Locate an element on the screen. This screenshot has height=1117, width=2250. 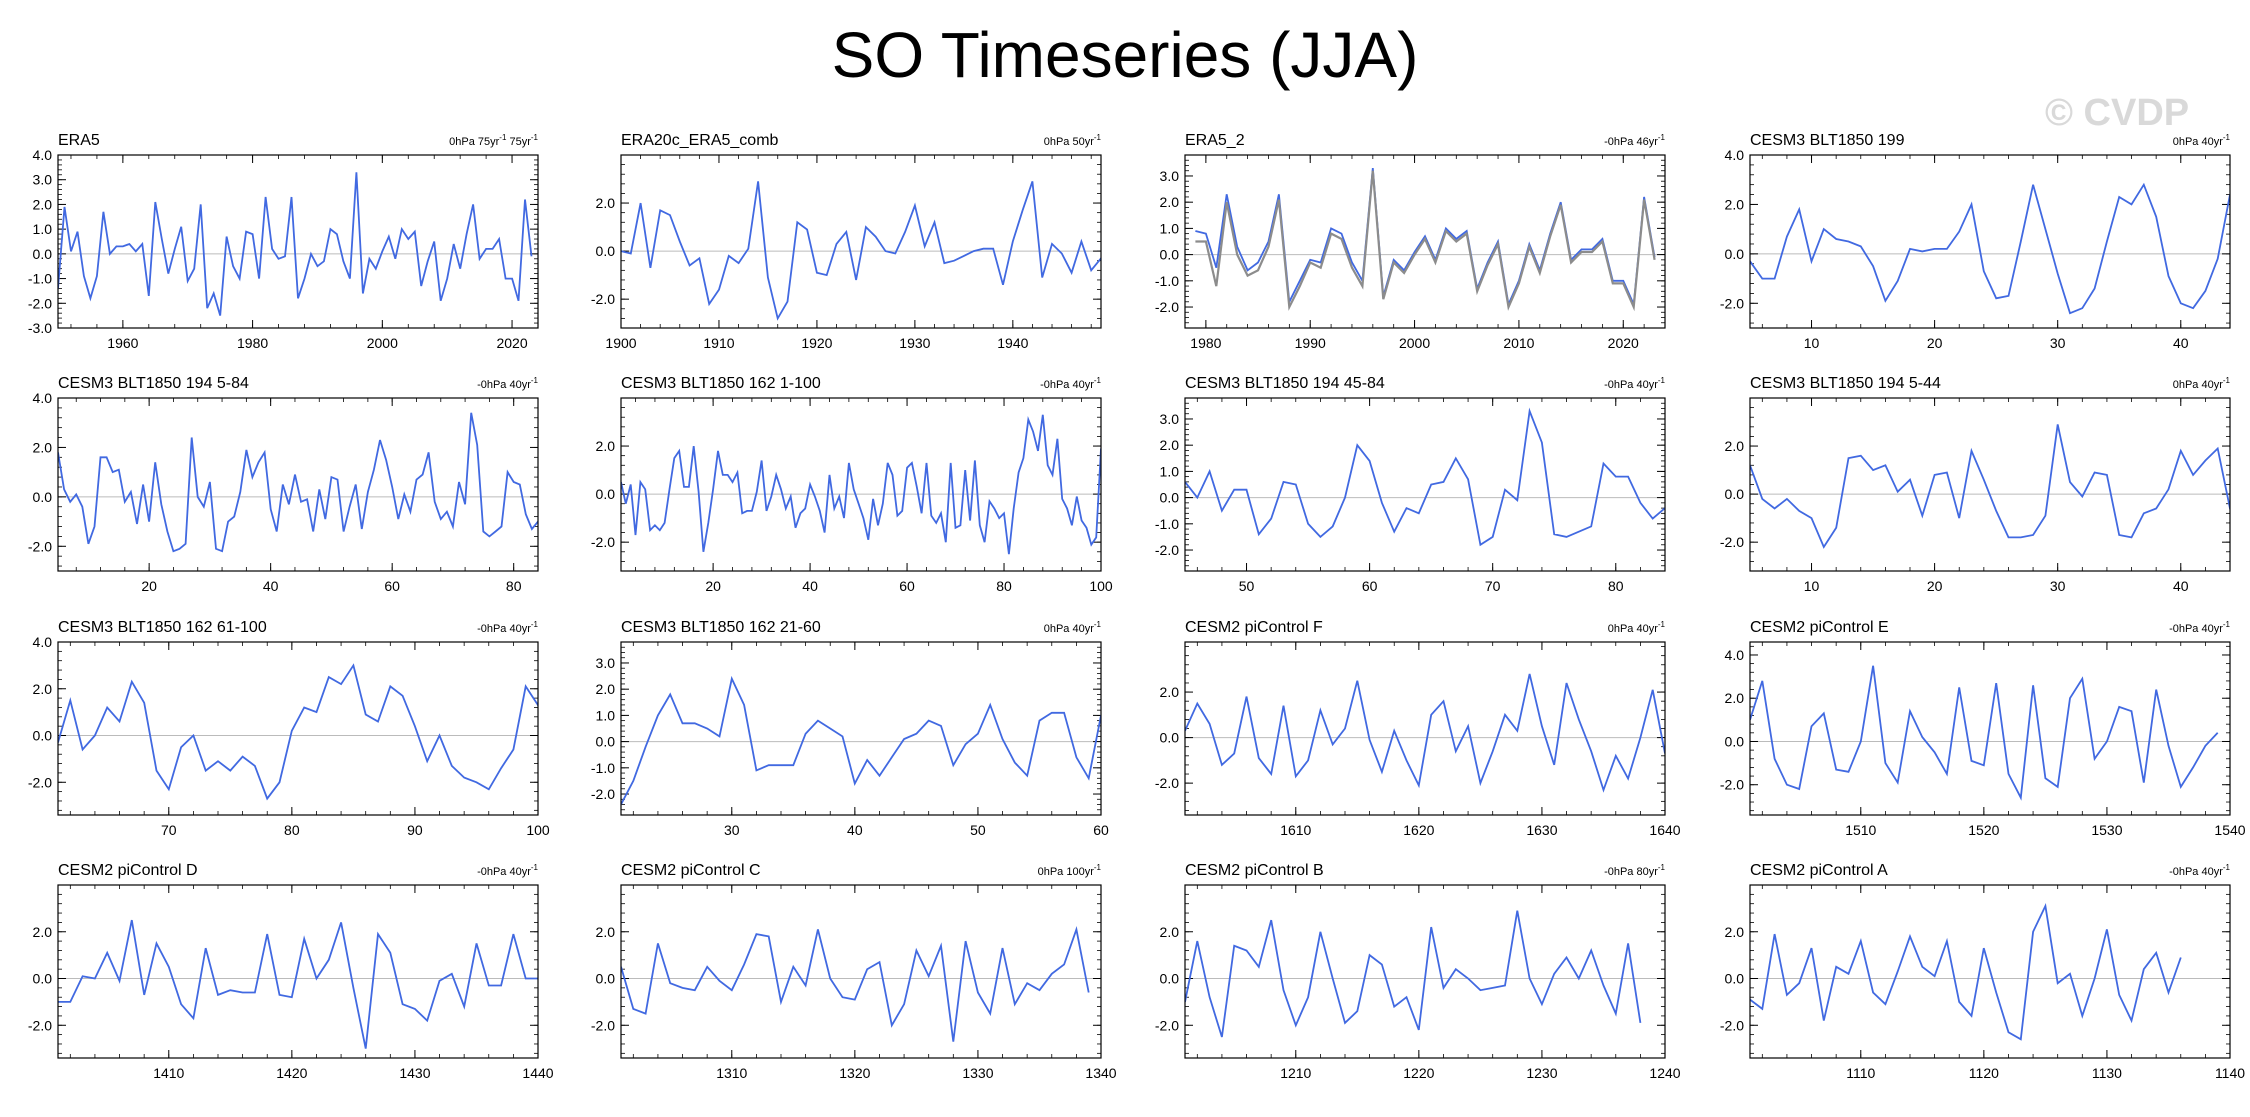
xtick-label: 1940 is located at coordinates (1012, 343).